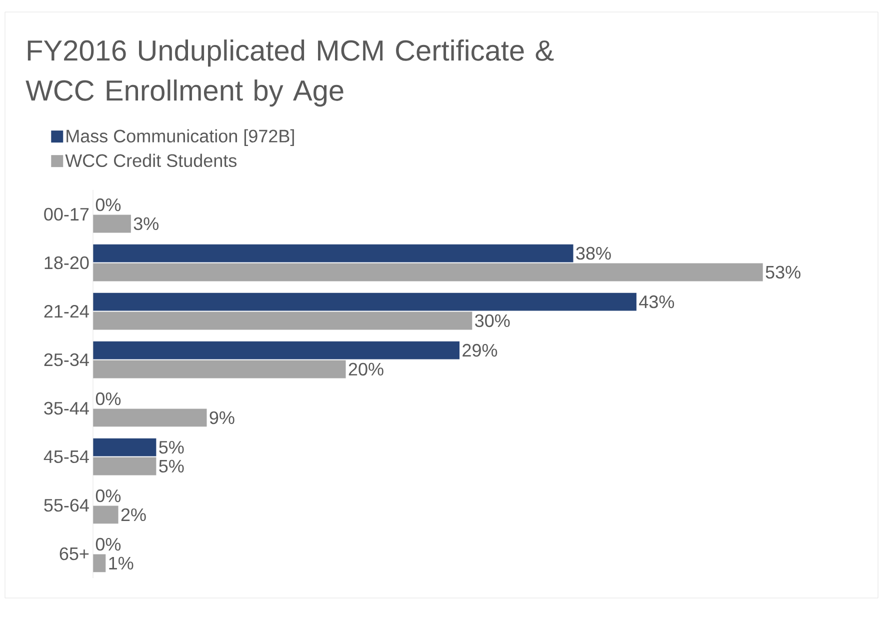  Describe the element at coordinates (133, 515) in the screenshot. I see `data-label: 2%` at that location.